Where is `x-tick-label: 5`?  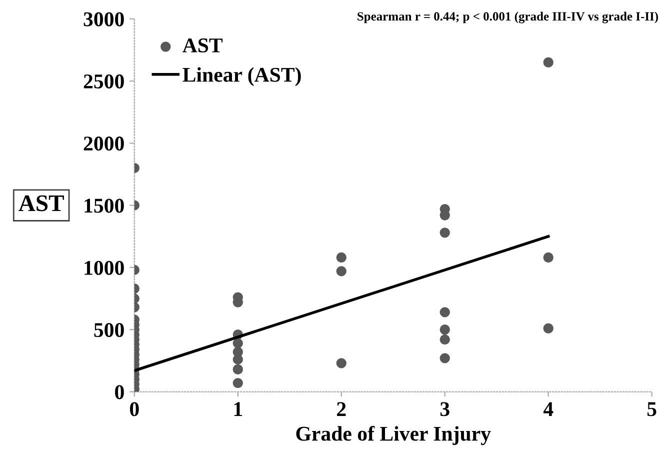
x-tick-label: 5 is located at coordinates (651, 409).